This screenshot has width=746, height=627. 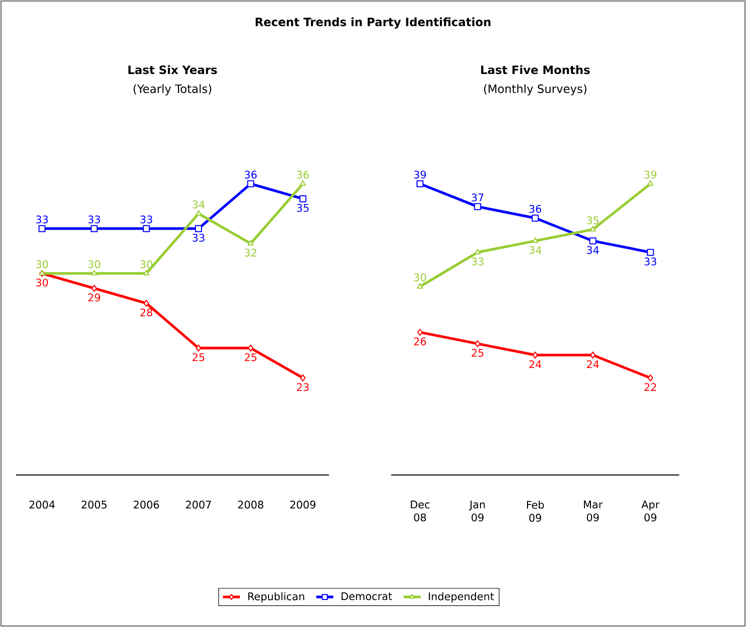 What do you see at coordinates (373, 23) in the screenshot?
I see `text: Recent Trends in Party Identification` at bounding box center [373, 23].